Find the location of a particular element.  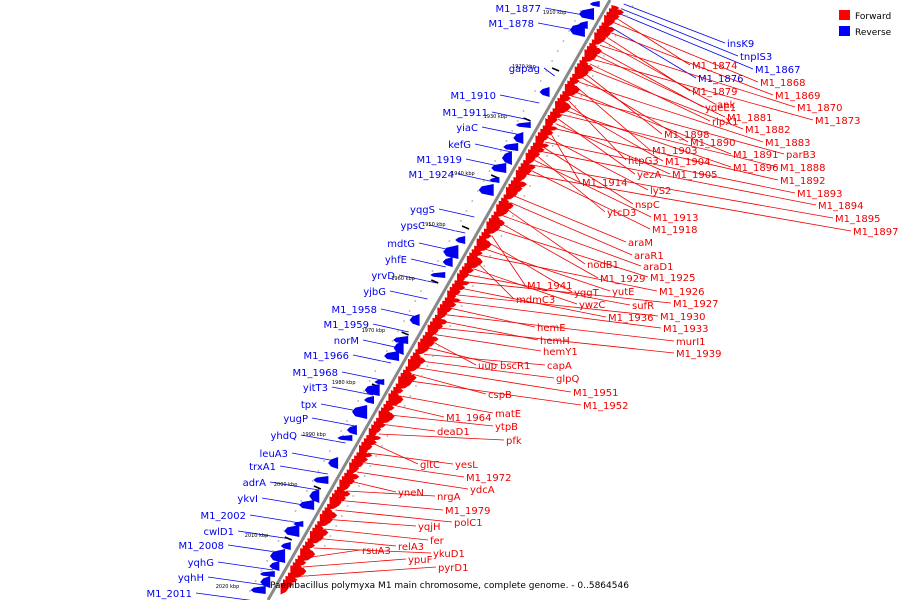

leader-line-m1-2011 is located at coordinates (223, 596).